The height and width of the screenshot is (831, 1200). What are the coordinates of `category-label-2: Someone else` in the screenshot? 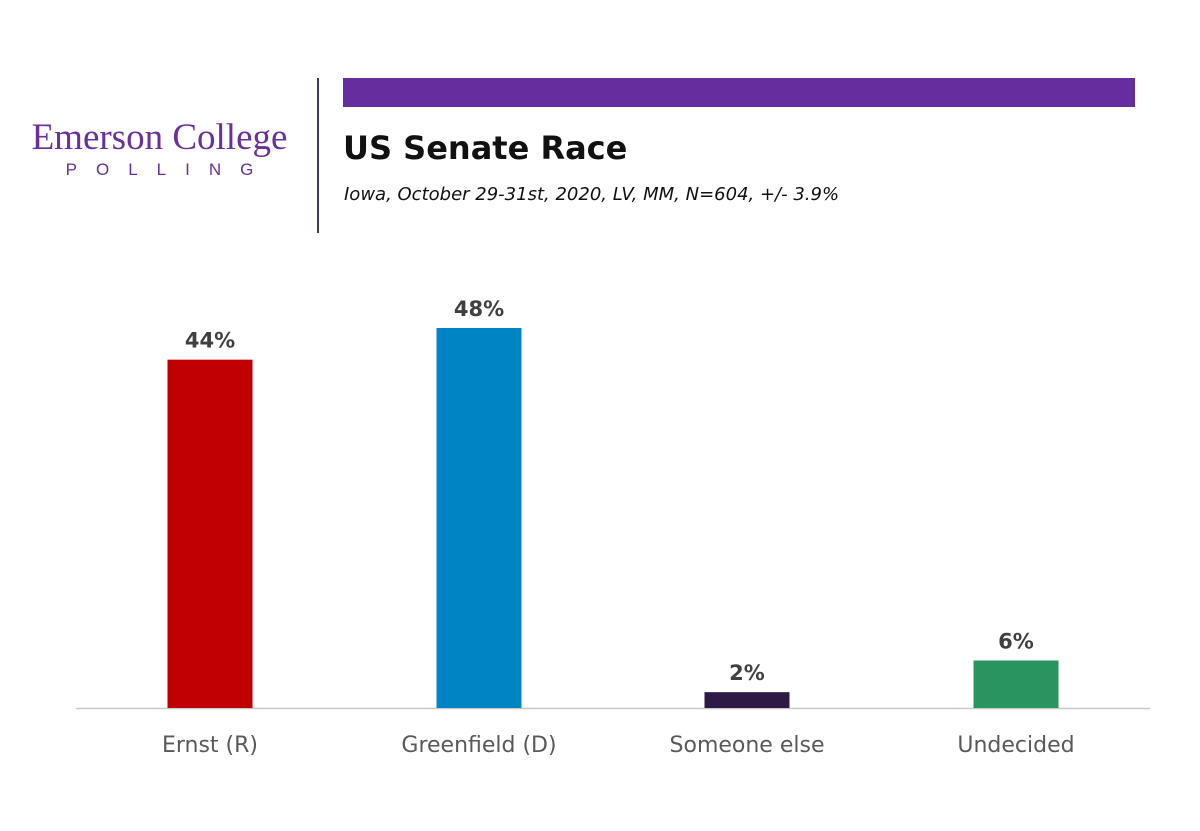 It's located at (747, 745).